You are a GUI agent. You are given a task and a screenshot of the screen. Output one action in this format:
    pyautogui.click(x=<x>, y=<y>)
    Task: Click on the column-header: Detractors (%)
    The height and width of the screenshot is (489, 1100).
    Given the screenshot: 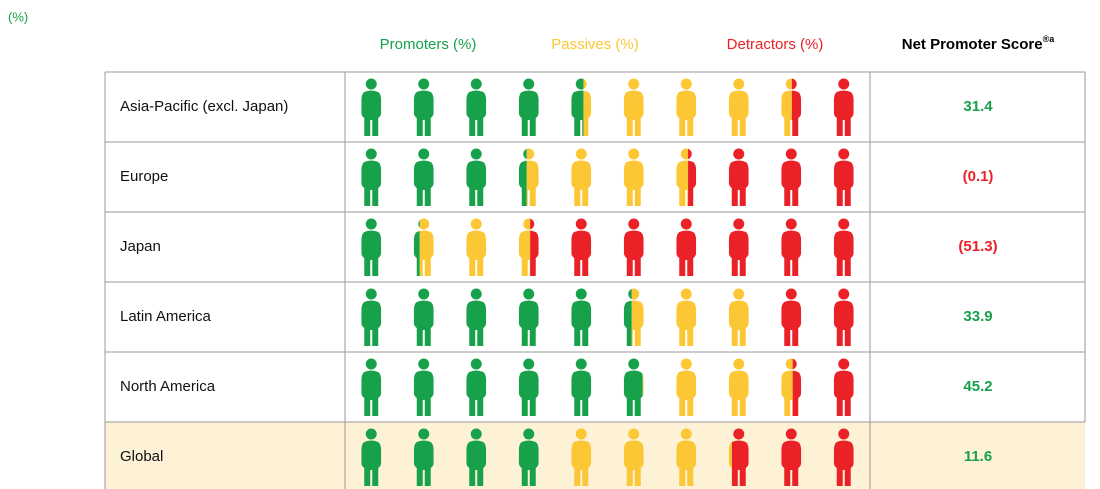 What is the action you would take?
    pyautogui.click(x=775, y=44)
    